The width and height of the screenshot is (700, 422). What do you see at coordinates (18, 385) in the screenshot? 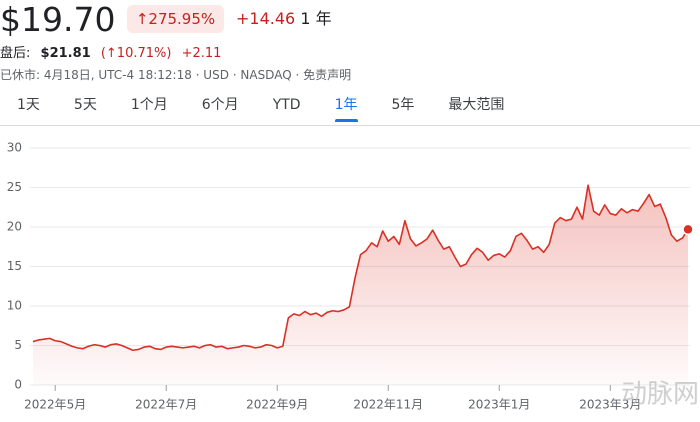
I see `y-tick-label: 0` at bounding box center [18, 385].